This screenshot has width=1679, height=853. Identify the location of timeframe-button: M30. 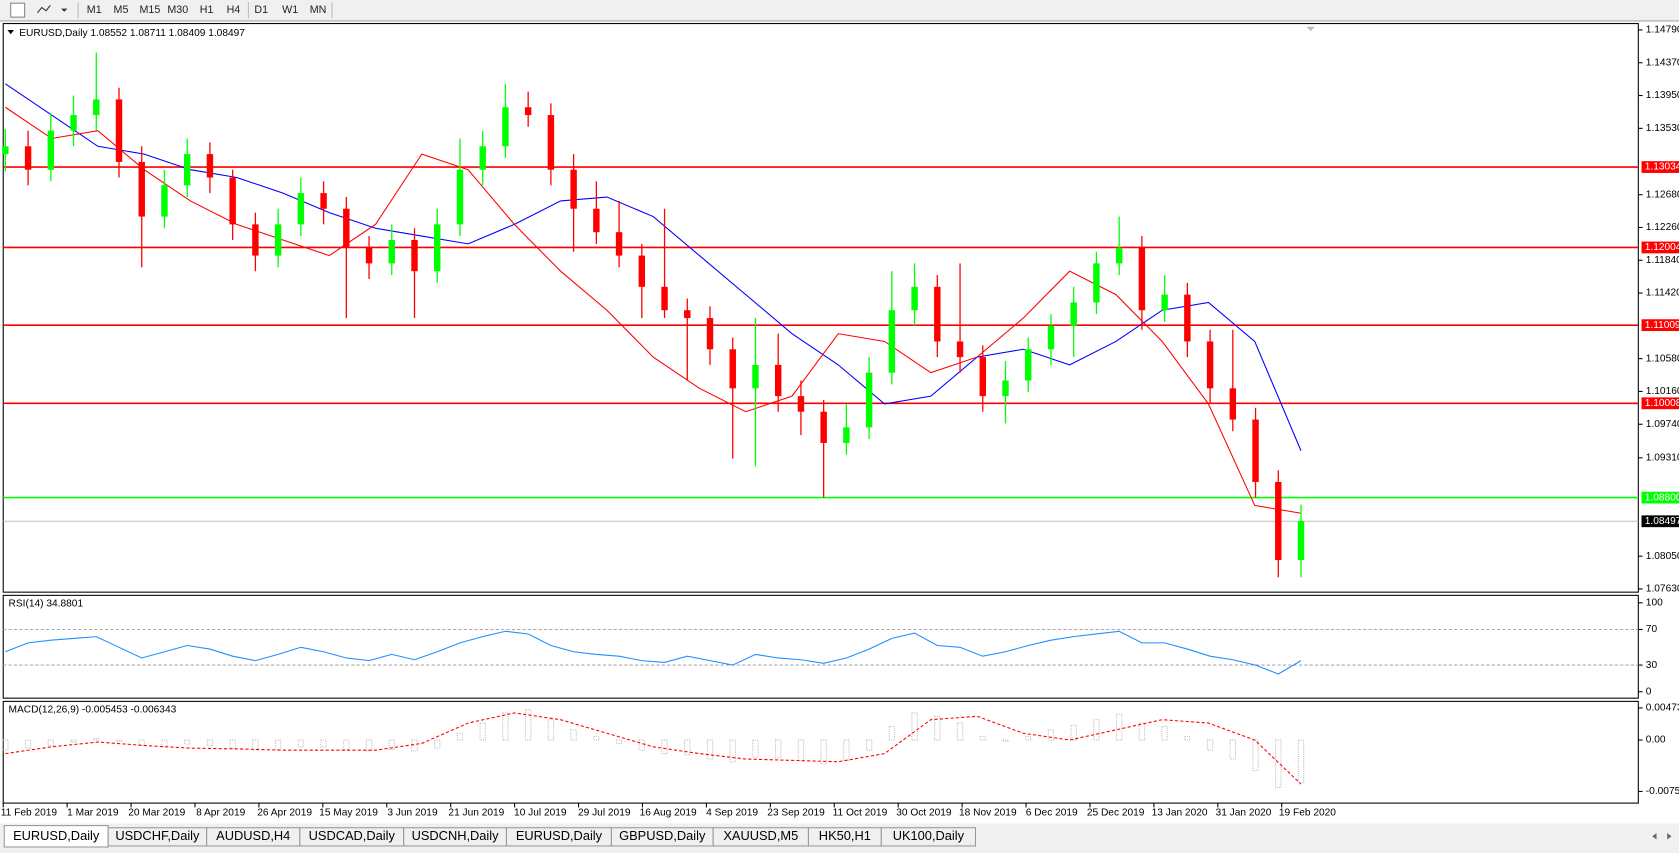
(177, 10).